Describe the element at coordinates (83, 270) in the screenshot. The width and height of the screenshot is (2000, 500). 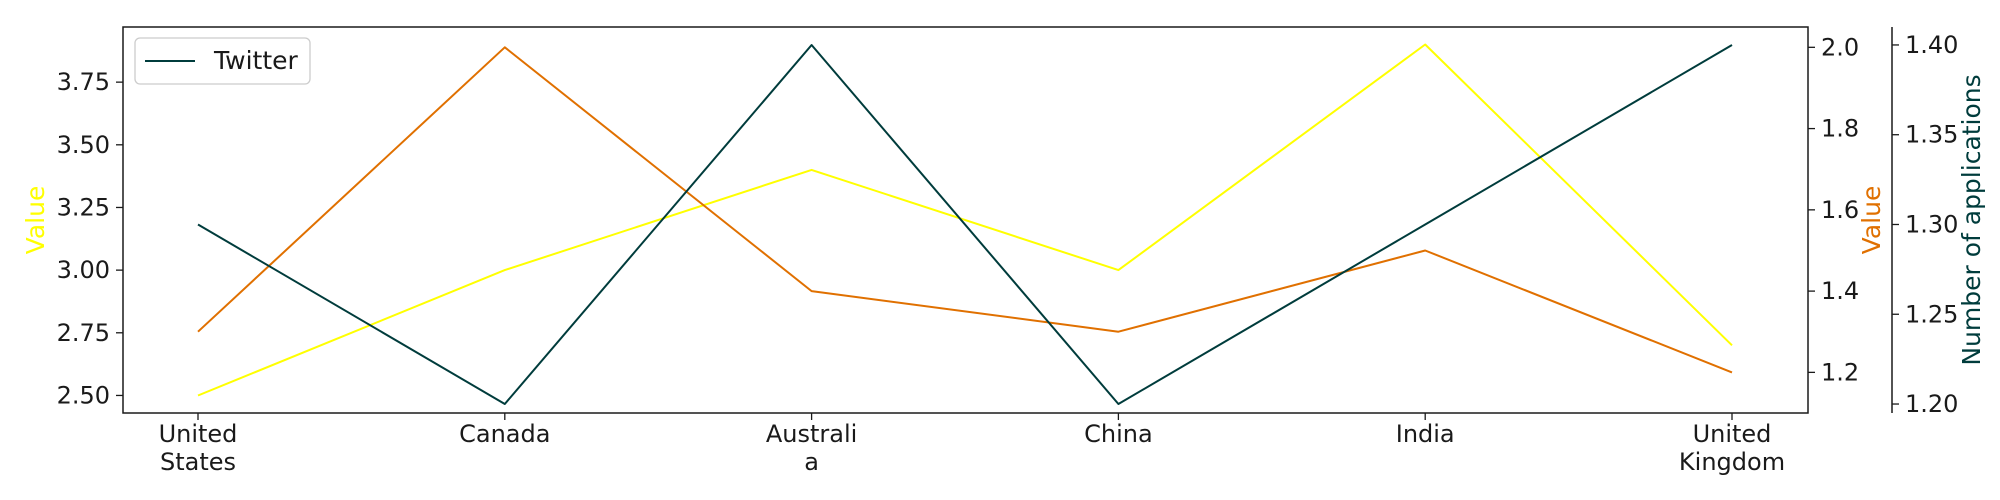
I see `left-y-tick-label: 3.00` at that location.